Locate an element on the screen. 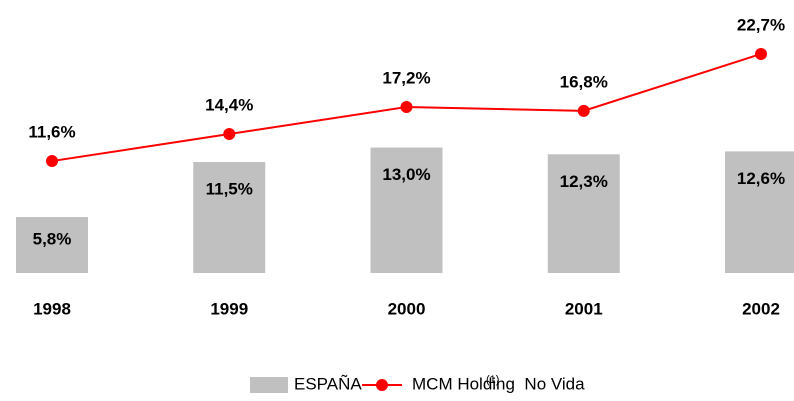 The image size is (794, 401). x-tick-label: 2000 is located at coordinates (407, 308).